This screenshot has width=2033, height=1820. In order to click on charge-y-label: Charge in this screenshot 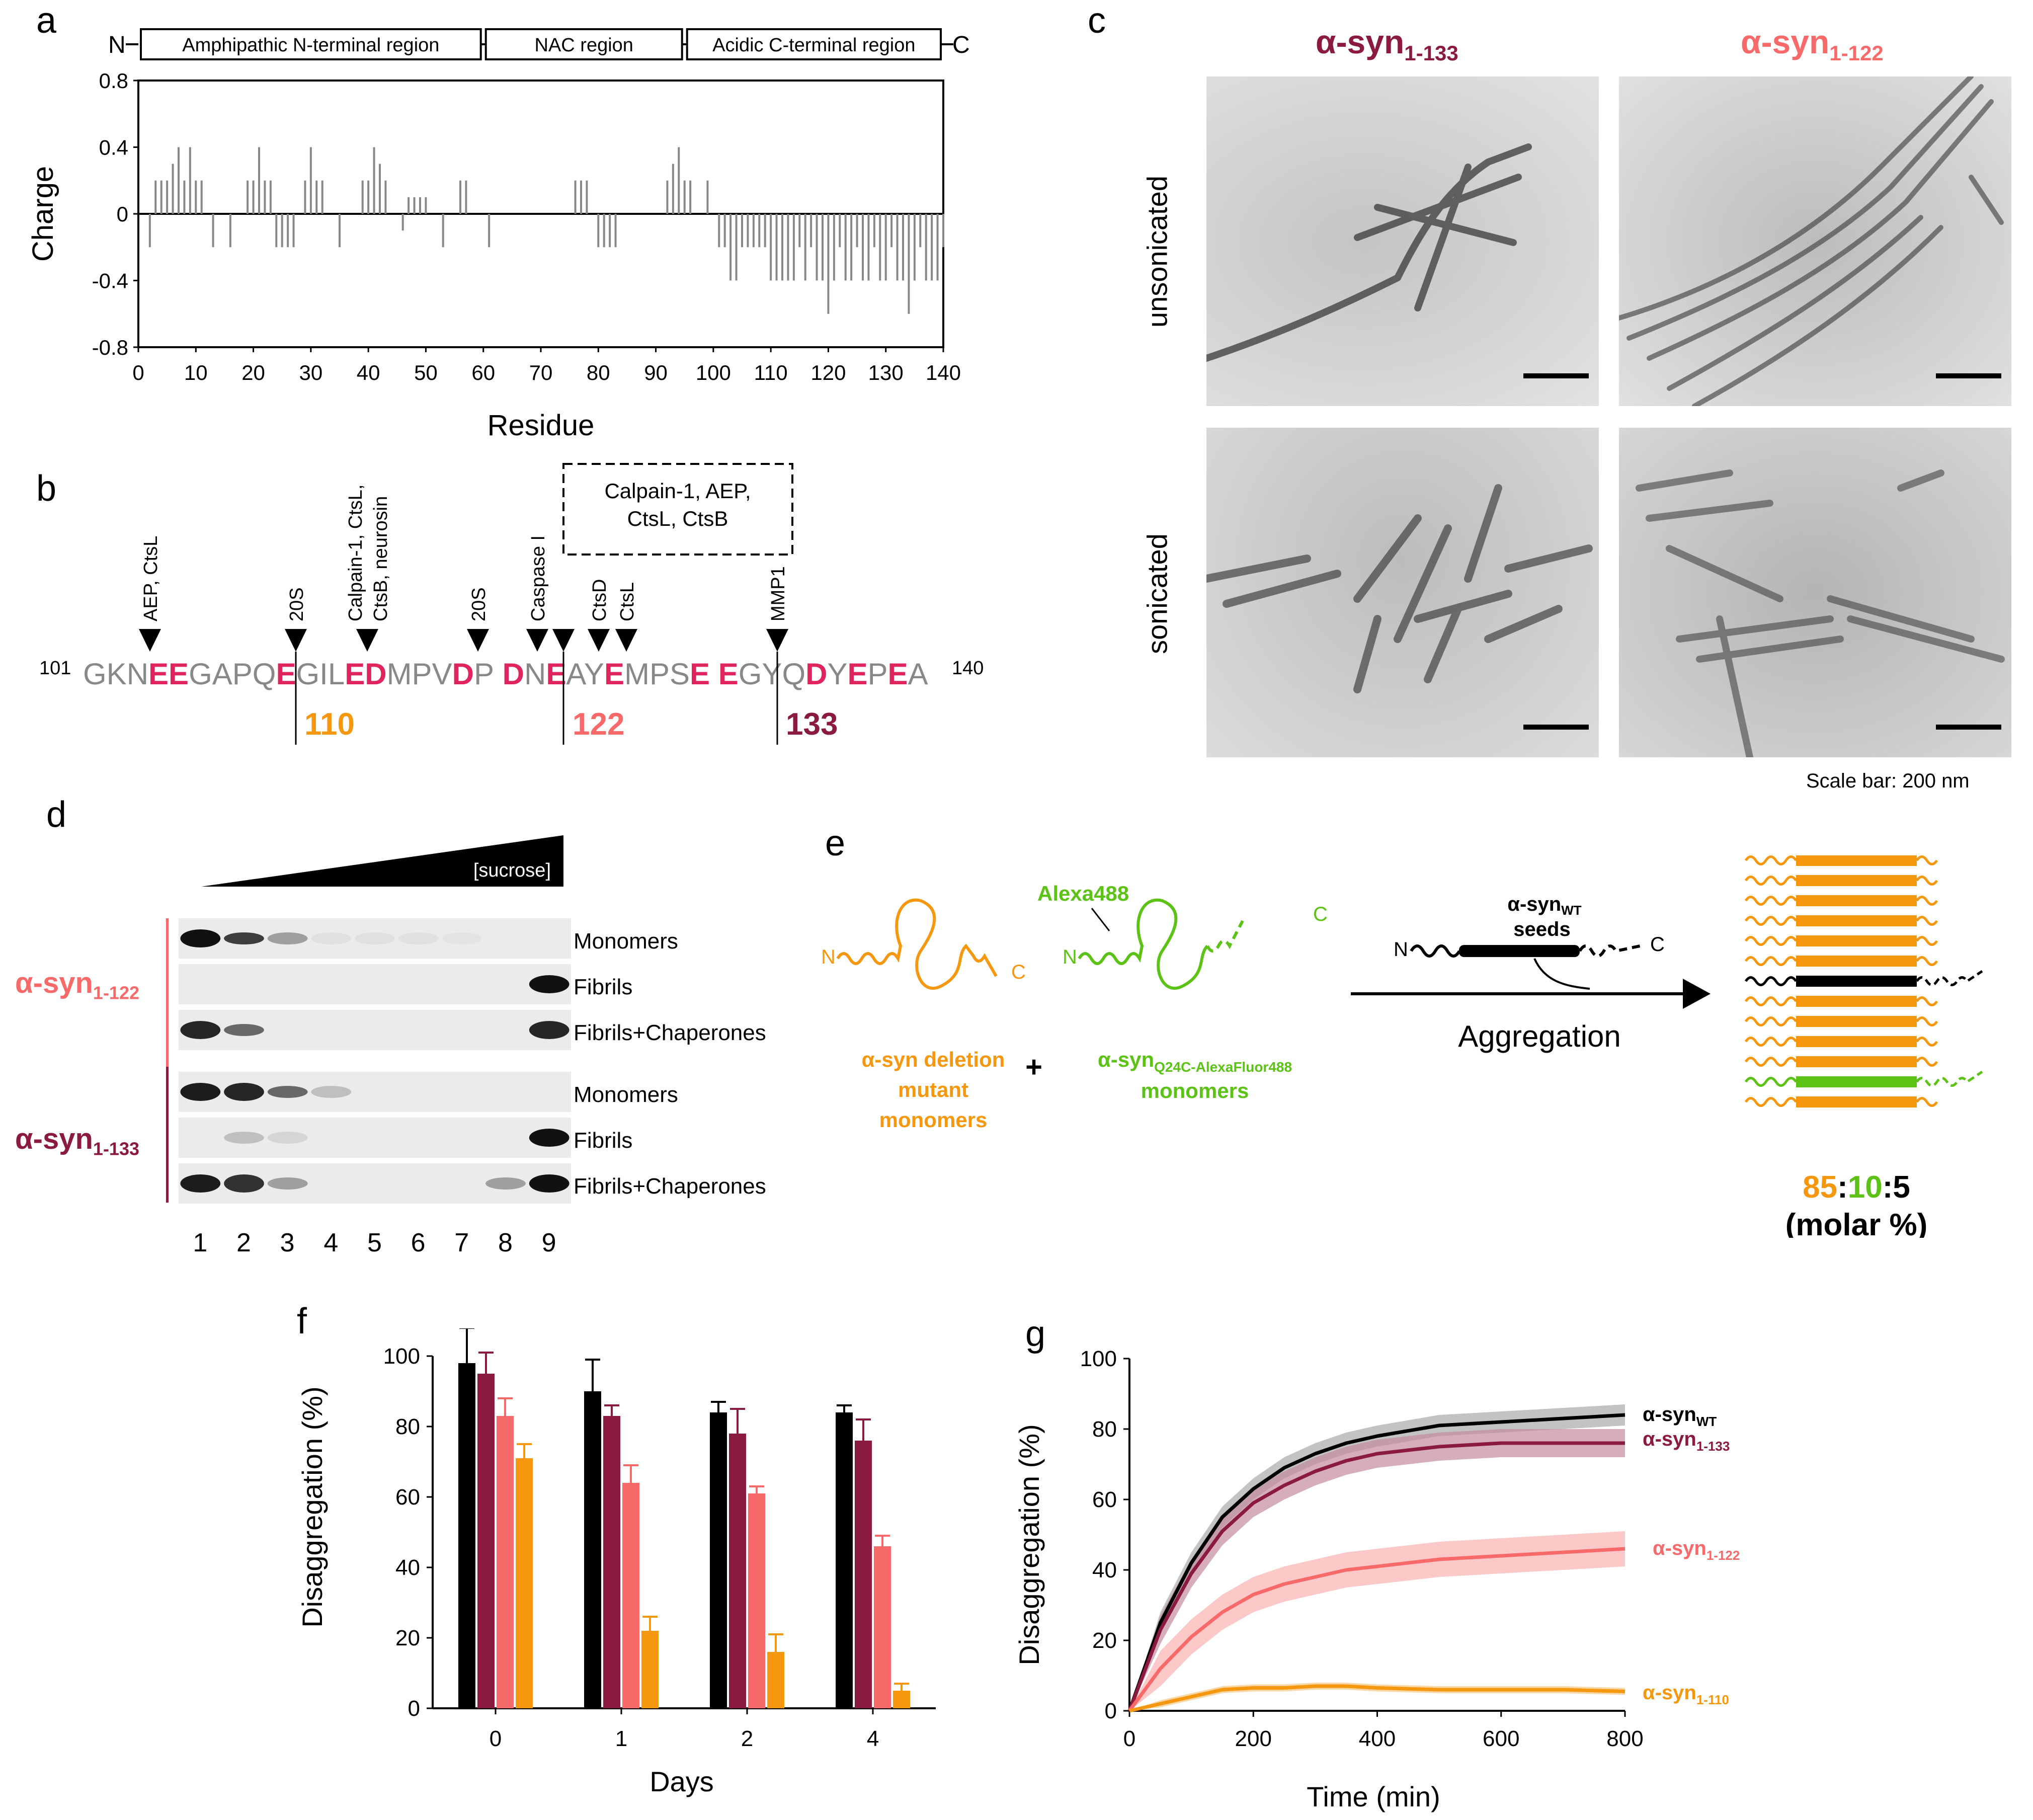, I will do `click(43, 214)`.